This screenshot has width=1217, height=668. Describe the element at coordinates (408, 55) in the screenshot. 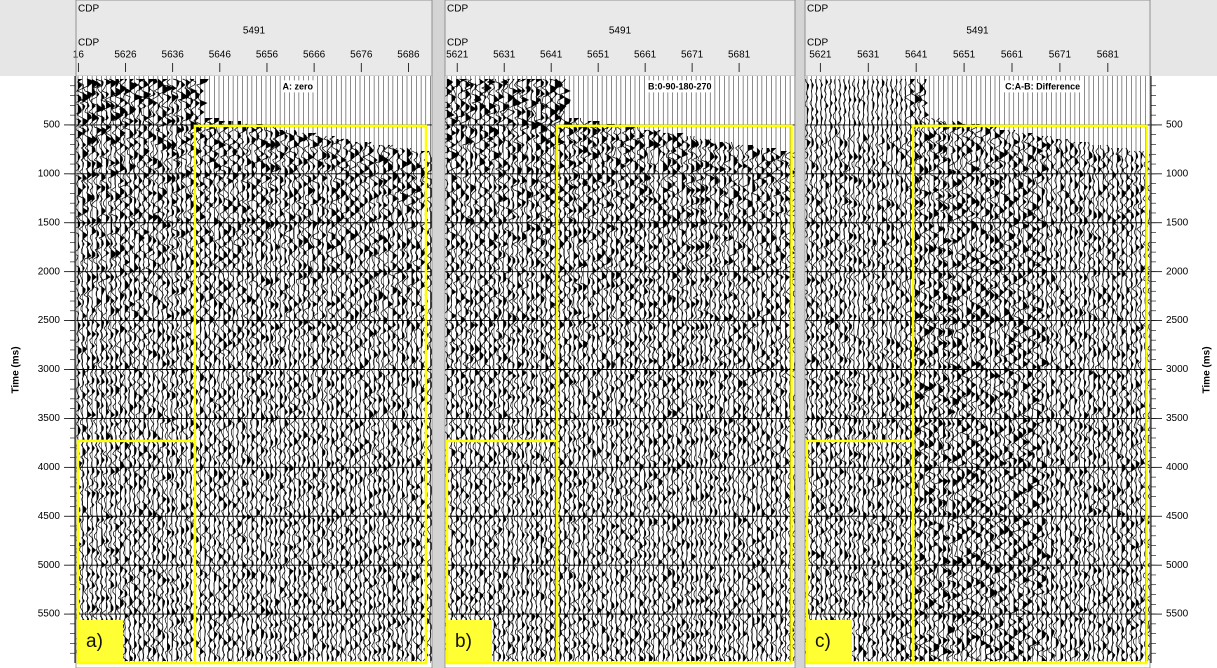

I see `x-tick-label: 5686` at that location.